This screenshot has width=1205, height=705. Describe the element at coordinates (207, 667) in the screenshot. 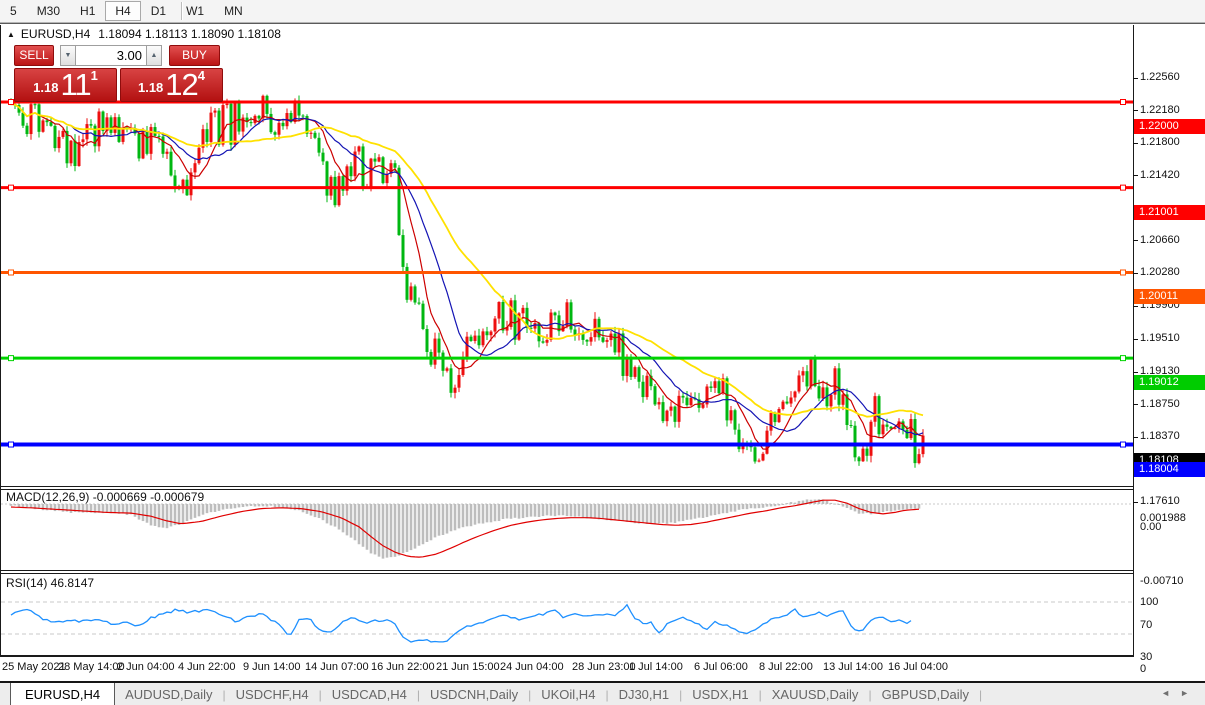

I see `time-tick-label: 4 Jun 22:00` at that location.